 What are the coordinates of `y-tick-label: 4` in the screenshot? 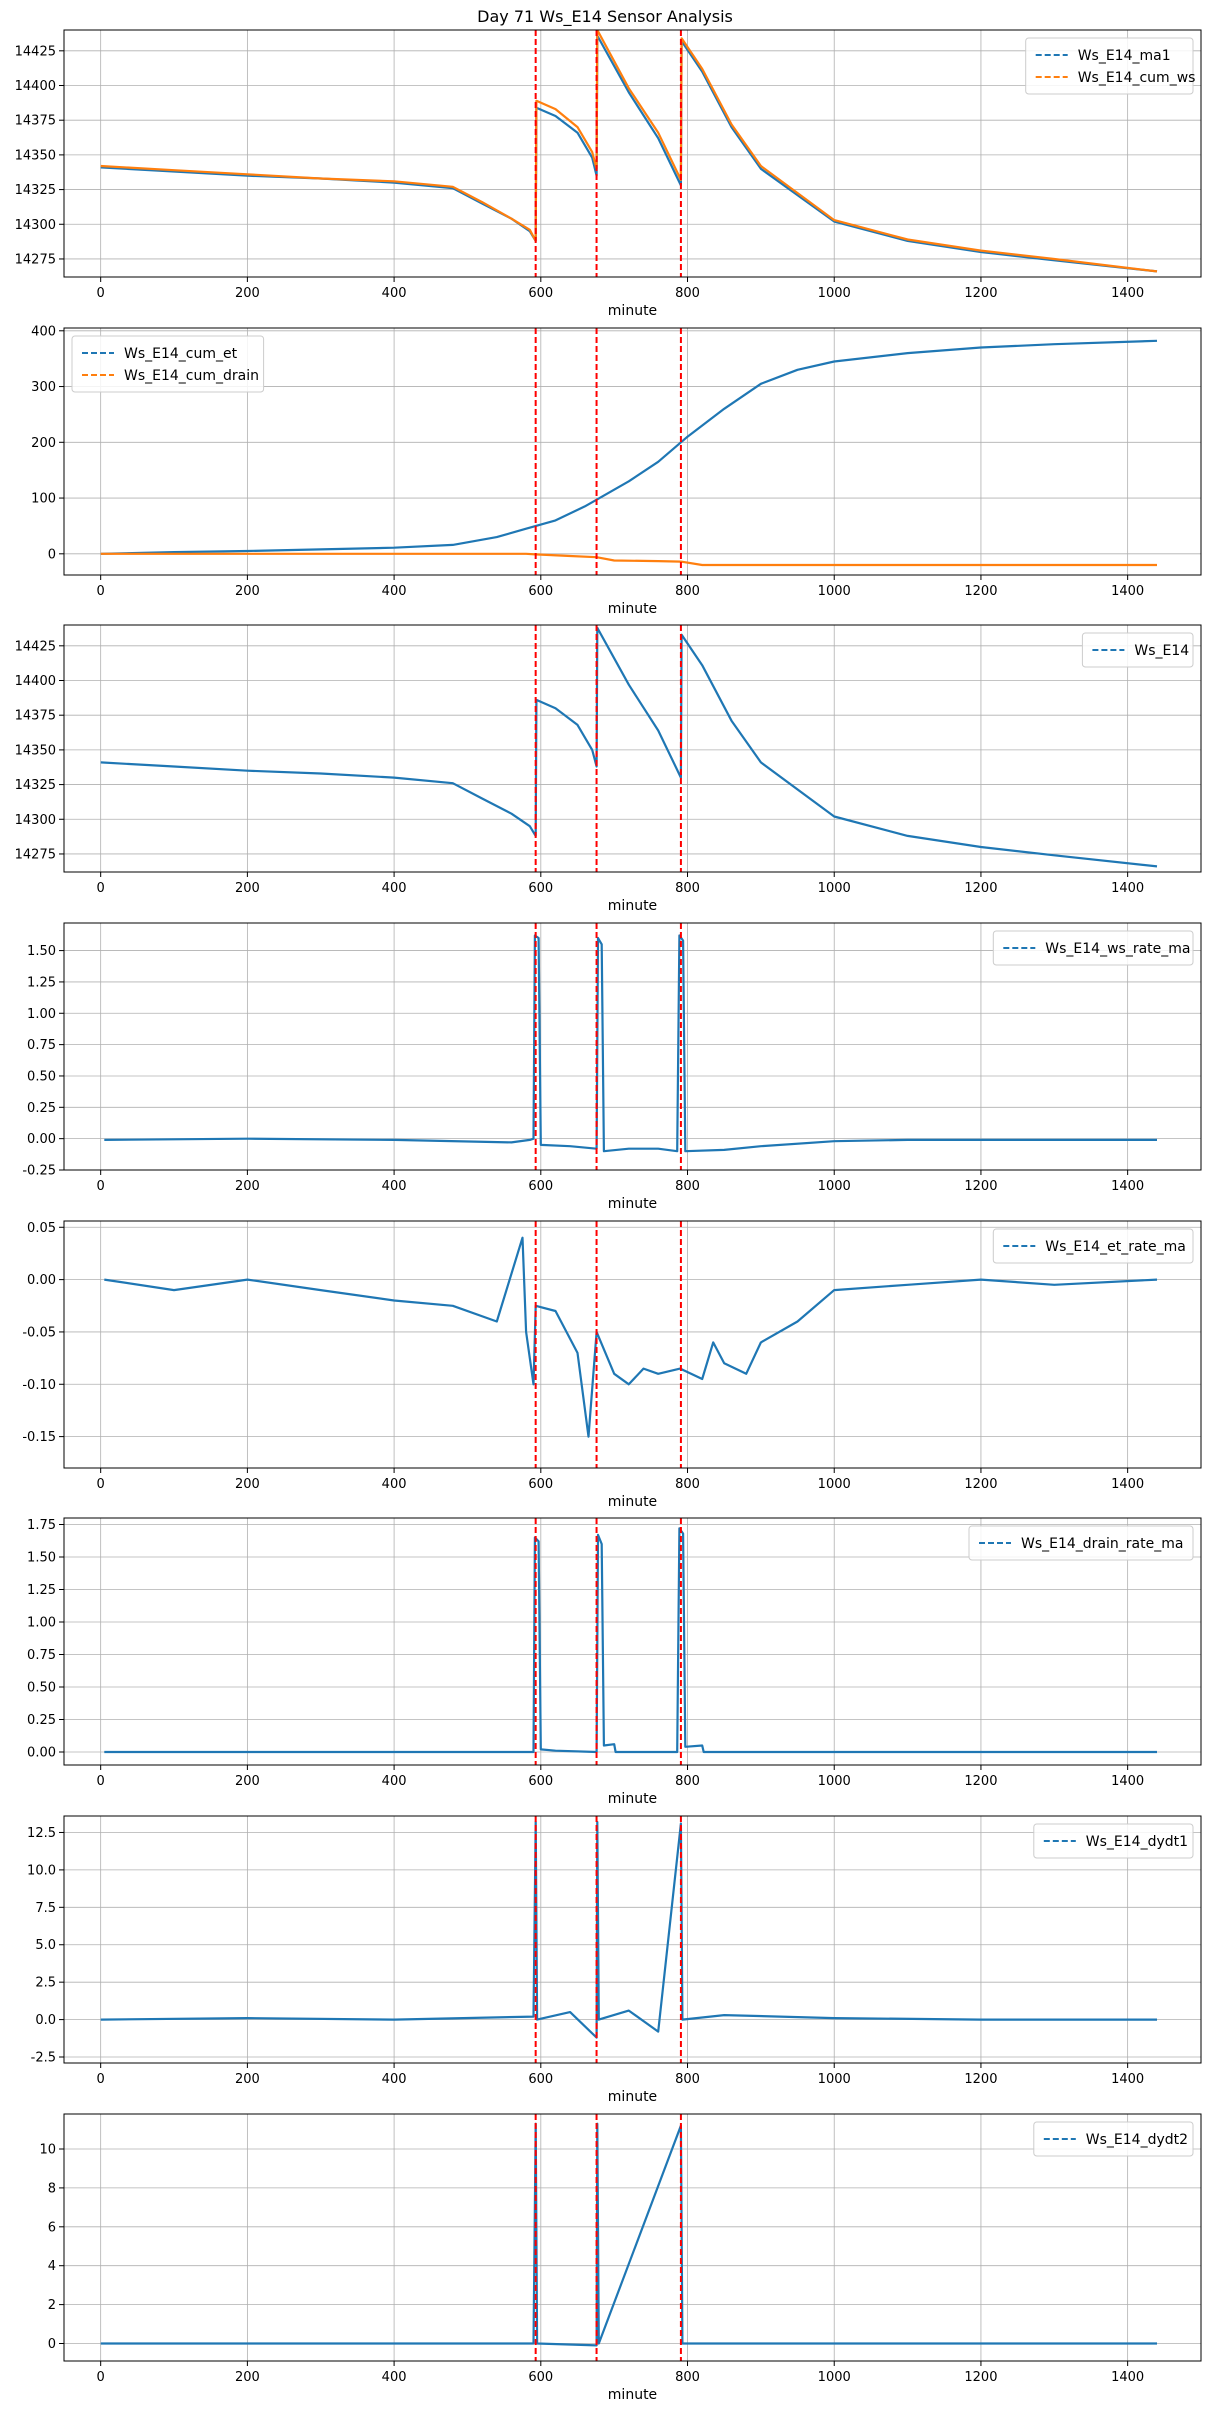 It's located at (52, 2266).